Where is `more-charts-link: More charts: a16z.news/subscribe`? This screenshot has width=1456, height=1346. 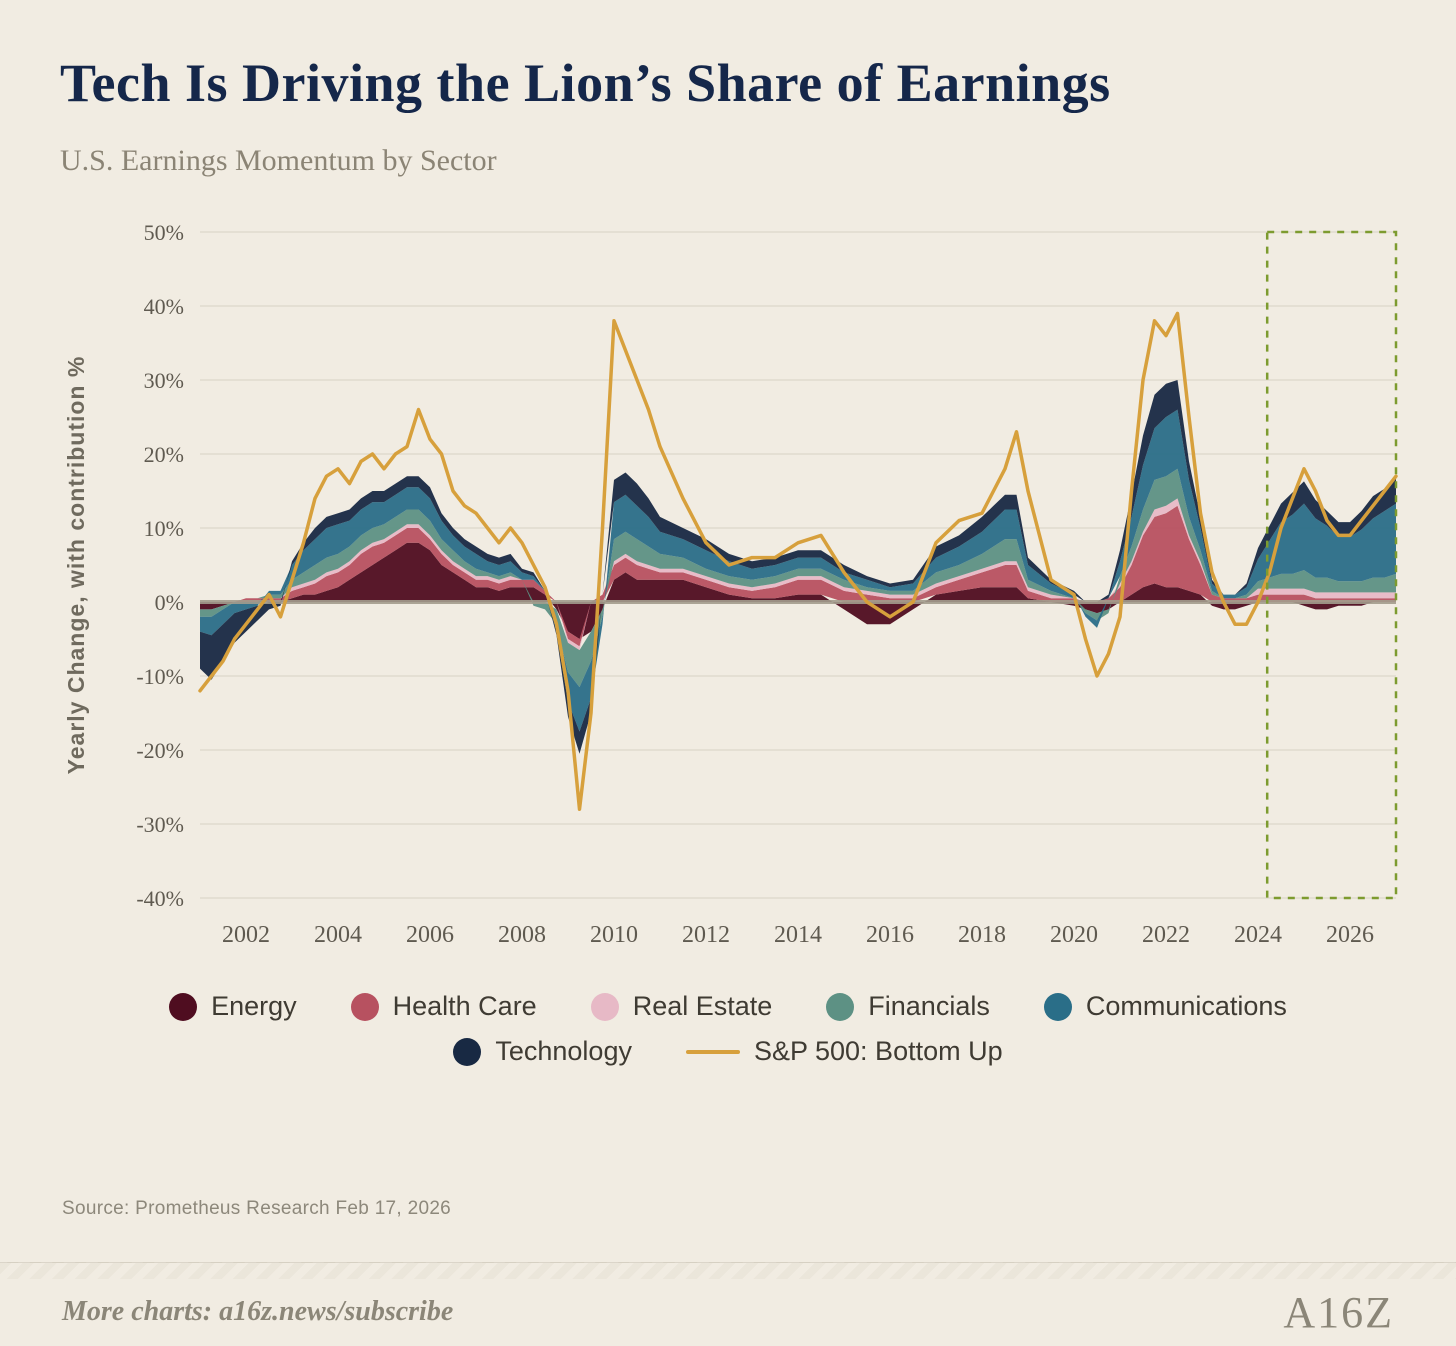 more-charts-link: More charts: a16z.news/subscribe is located at coordinates (258, 1311).